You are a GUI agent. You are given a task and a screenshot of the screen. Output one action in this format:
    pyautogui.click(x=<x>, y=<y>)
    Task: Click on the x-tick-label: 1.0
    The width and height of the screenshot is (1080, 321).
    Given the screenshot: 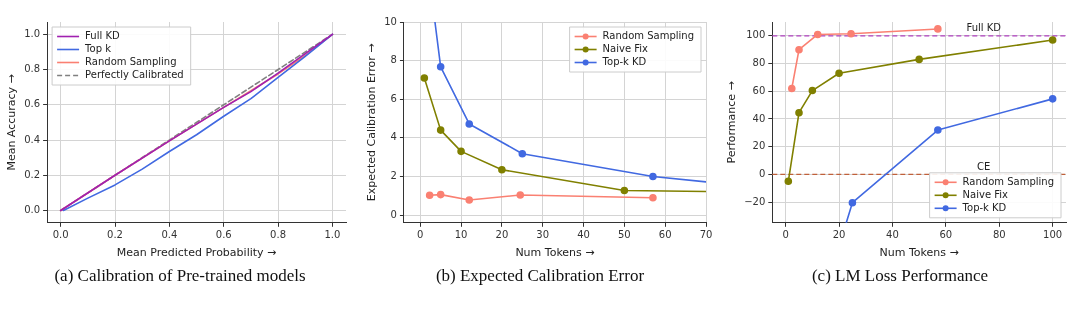 What is the action you would take?
    pyautogui.click(x=332, y=235)
    